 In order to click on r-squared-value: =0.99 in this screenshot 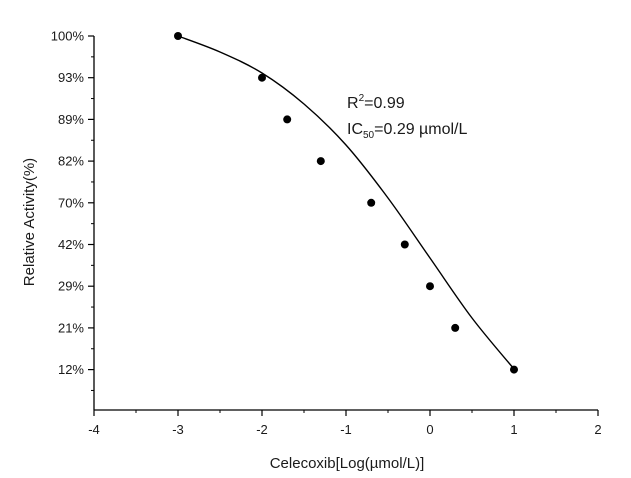, I will do `click(384, 103)`.